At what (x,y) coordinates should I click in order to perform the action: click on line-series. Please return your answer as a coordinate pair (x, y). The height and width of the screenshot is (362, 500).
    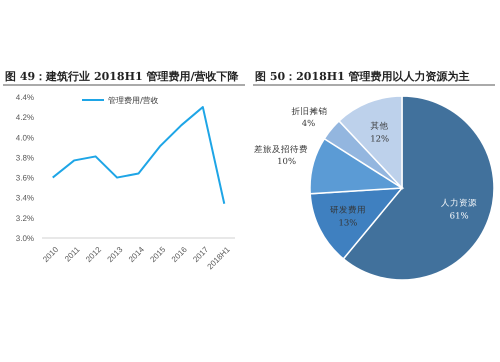
    Looking at the image, I should click on (139, 155).